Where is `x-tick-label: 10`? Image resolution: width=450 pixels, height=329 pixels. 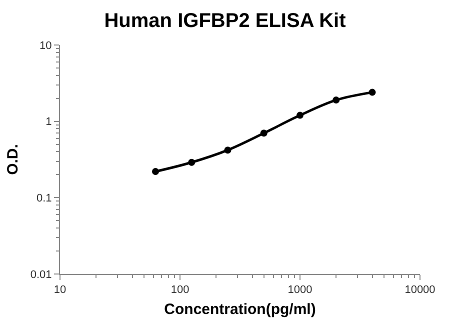
x-tick-label: 10 is located at coordinates (60, 290).